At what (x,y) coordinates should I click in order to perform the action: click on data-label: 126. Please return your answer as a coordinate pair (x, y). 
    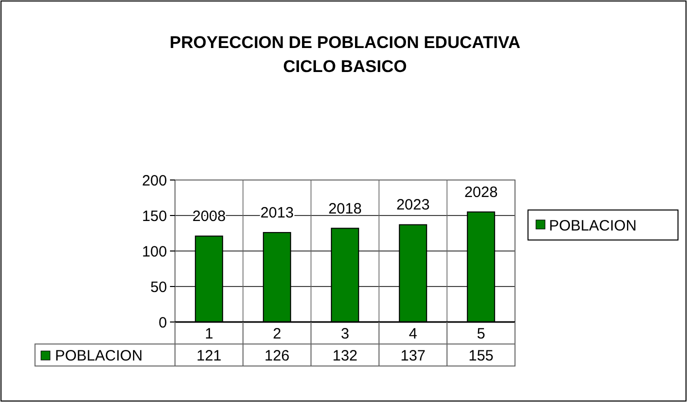
    Looking at the image, I should click on (277, 355).